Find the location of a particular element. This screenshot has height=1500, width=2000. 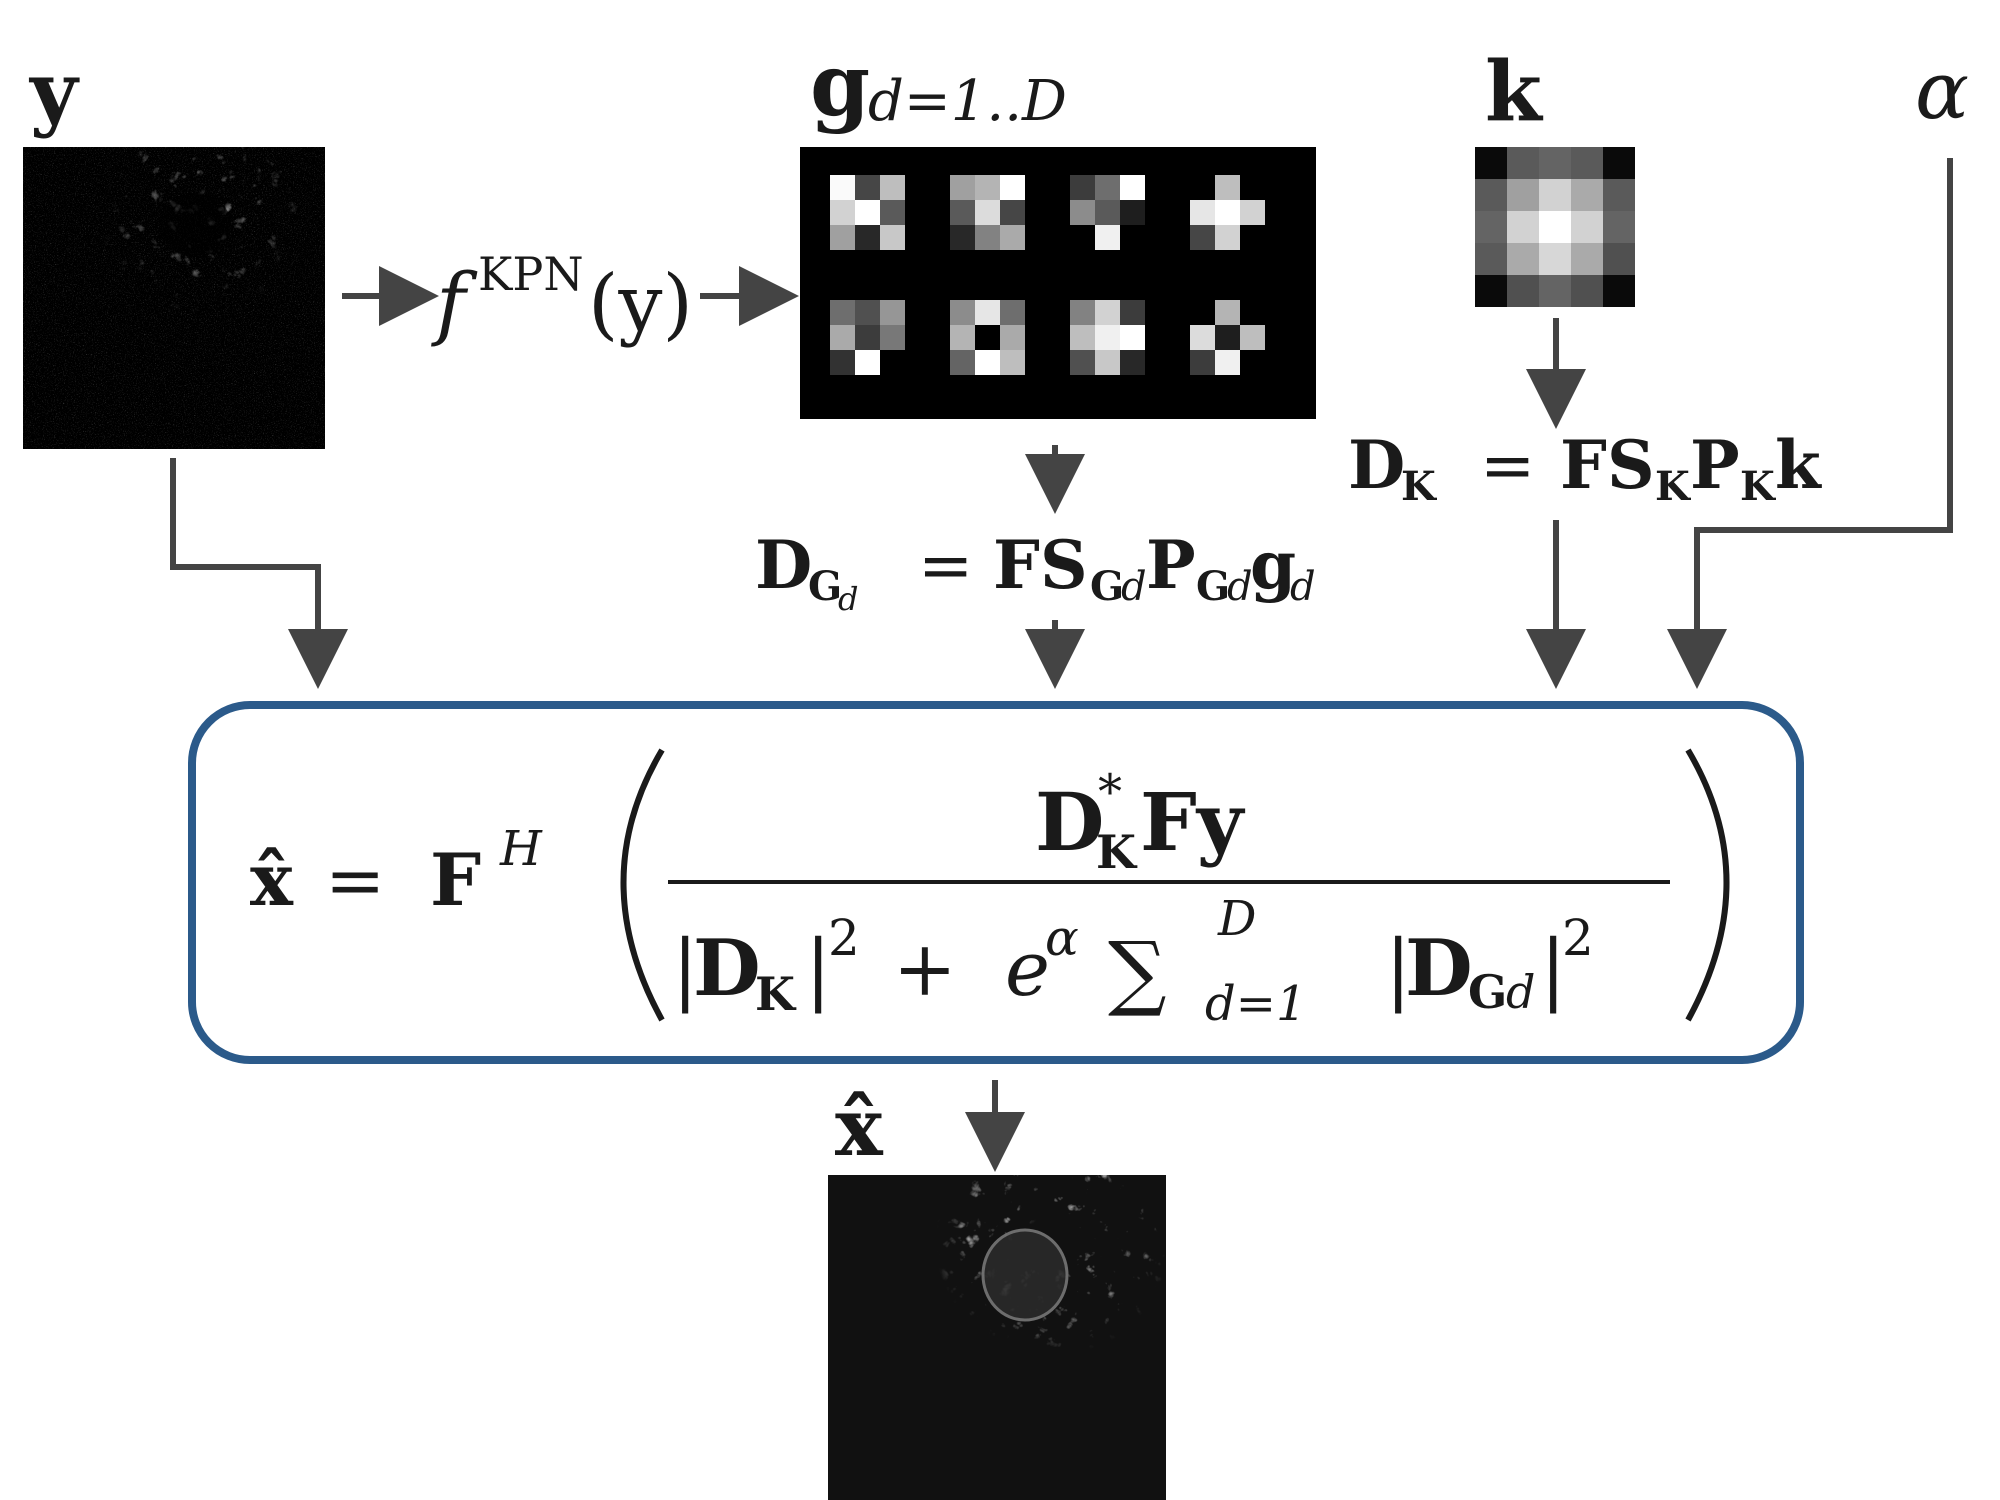

dg-D-sub: G is located at coordinates (825, 586).